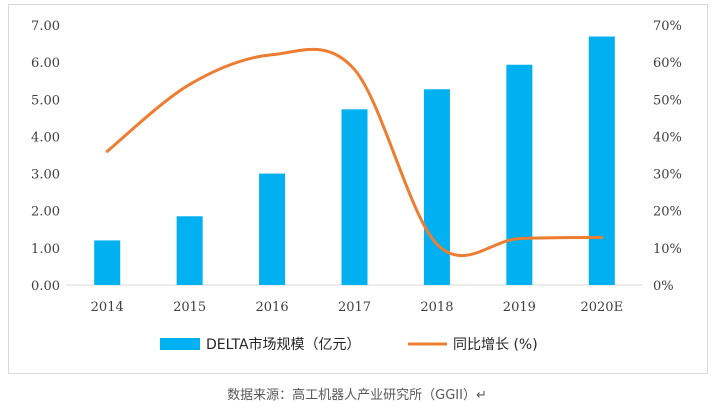 This screenshot has height=410, width=714. Describe the element at coordinates (601, 307) in the screenshot. I see `x-tick-label: 2020E` at that location.